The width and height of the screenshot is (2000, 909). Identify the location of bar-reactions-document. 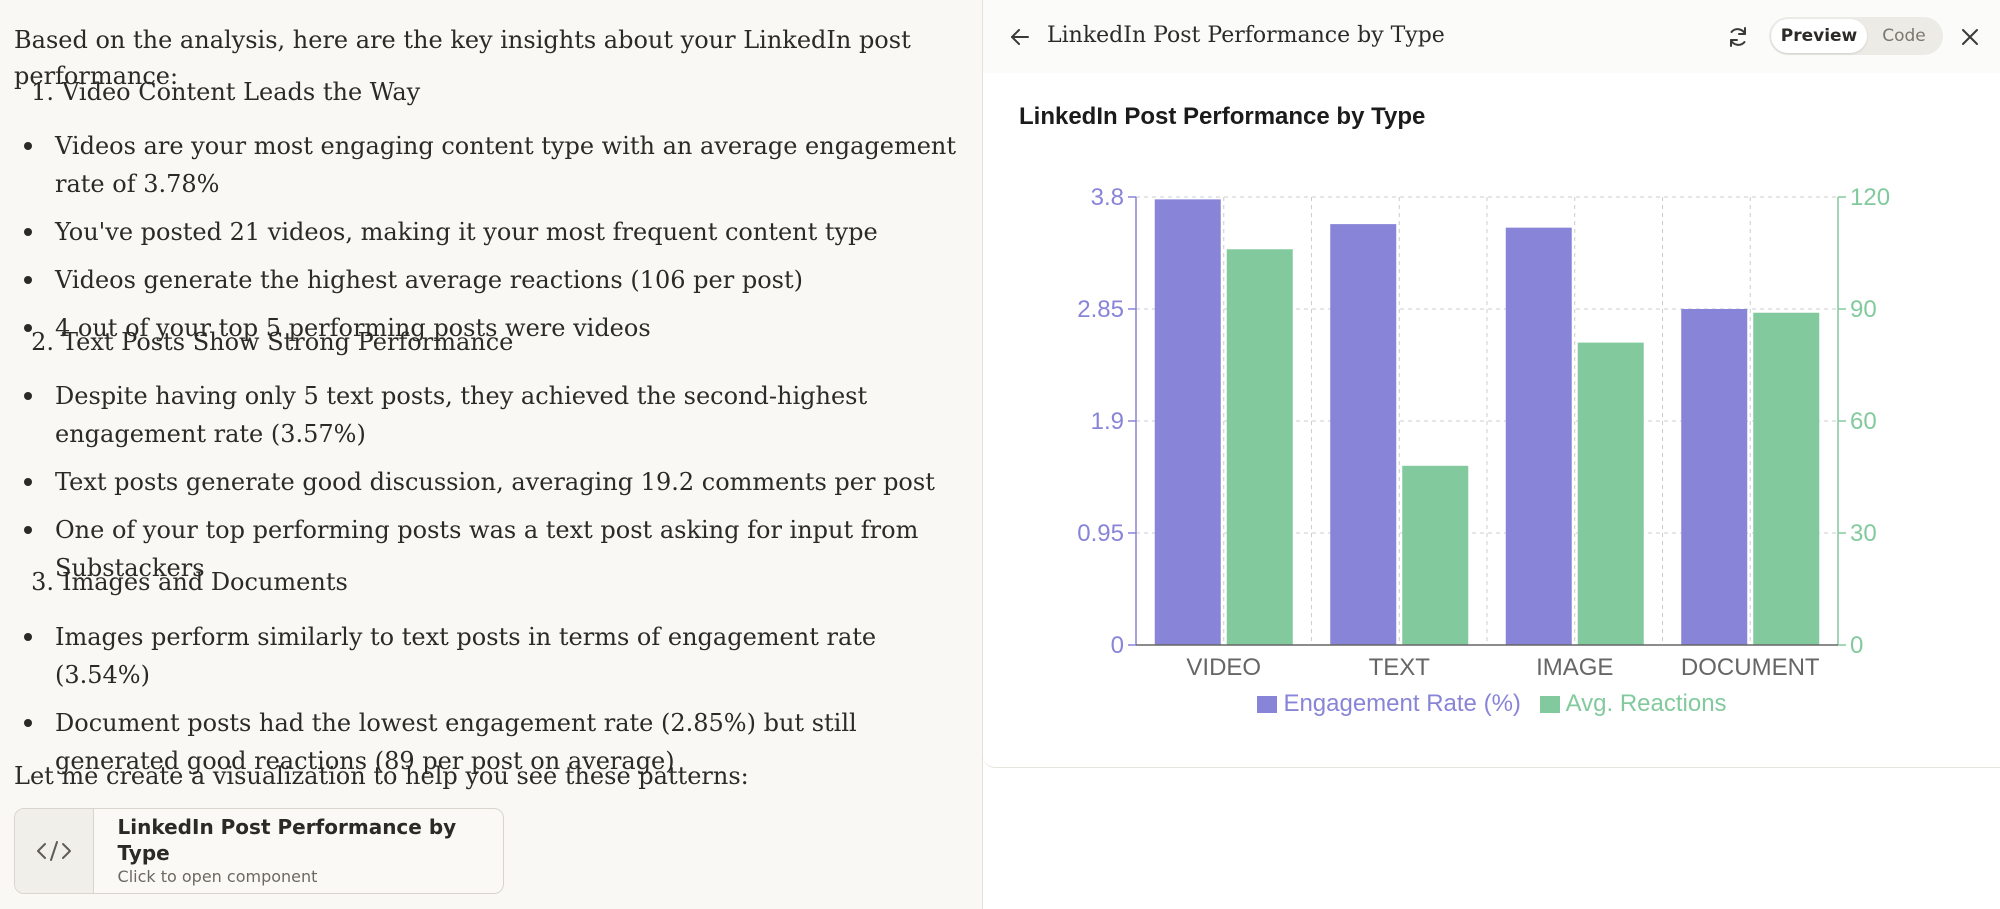
(1786, 478).